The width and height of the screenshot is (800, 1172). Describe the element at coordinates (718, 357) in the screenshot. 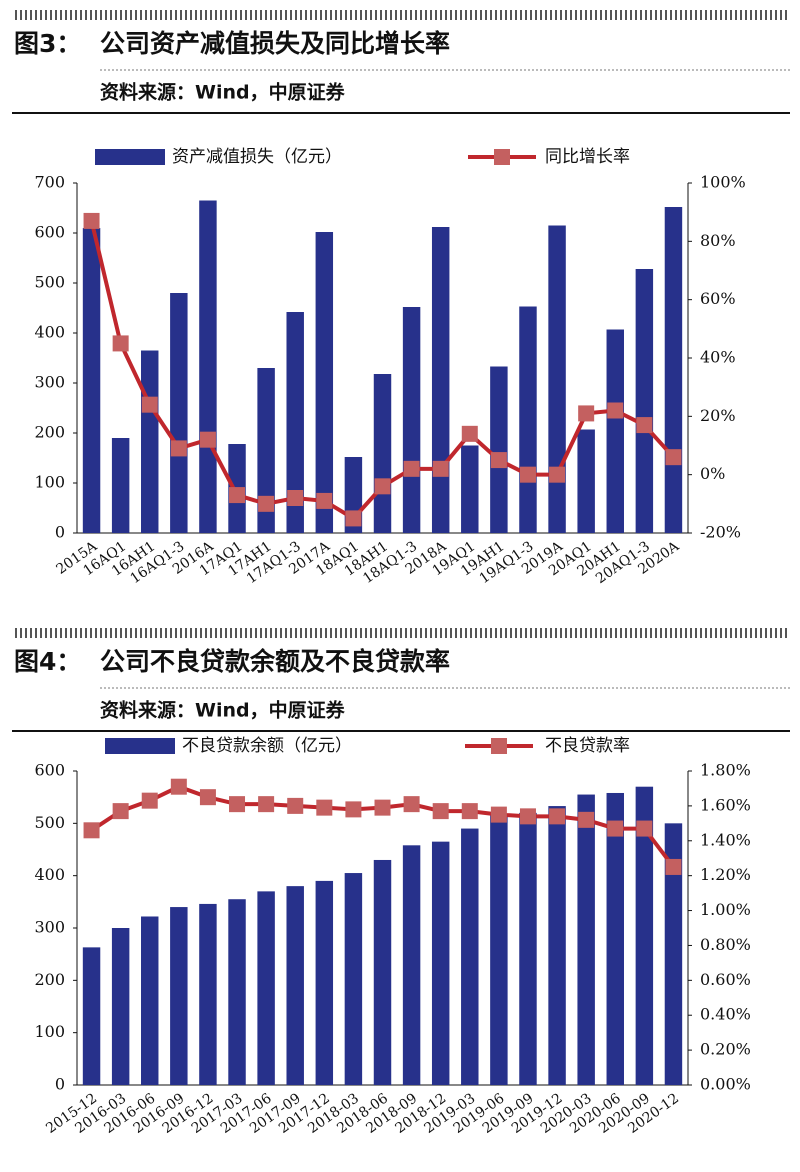

I see `y2-tick-label: 40%` at that location.